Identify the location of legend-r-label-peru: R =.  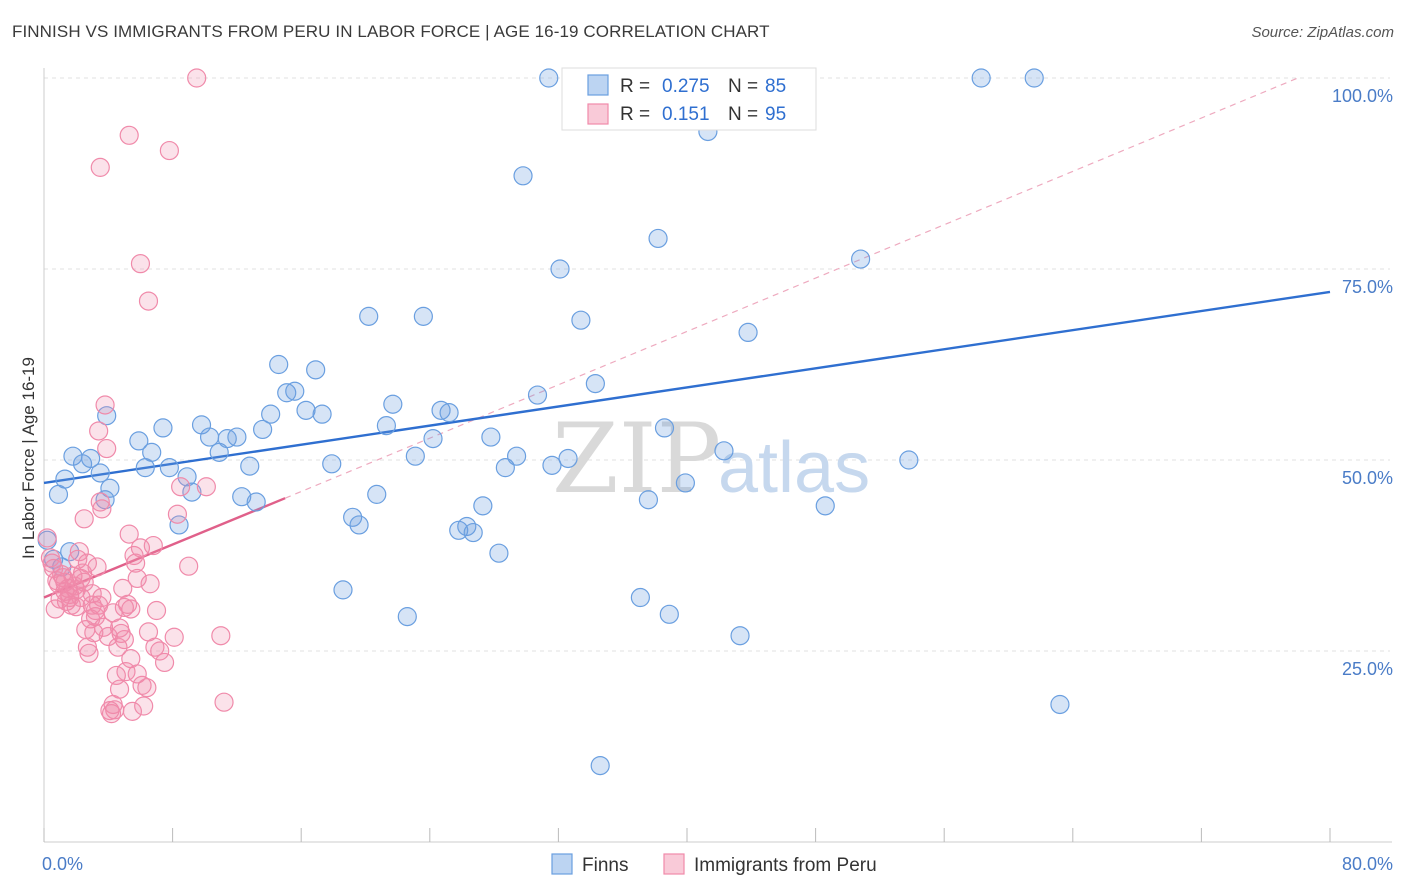
(635, 114).